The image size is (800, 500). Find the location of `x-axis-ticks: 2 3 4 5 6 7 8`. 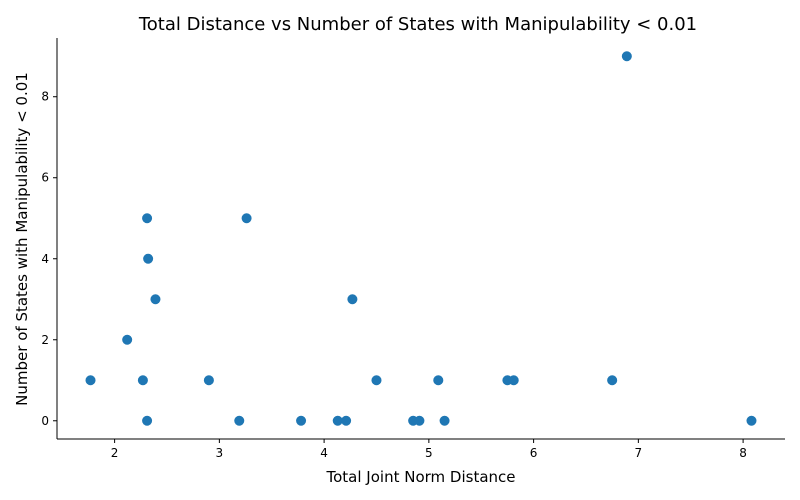

x-axis-ticks: 2 3 4 5 6 7 8 is located at coordinates (429, 449).